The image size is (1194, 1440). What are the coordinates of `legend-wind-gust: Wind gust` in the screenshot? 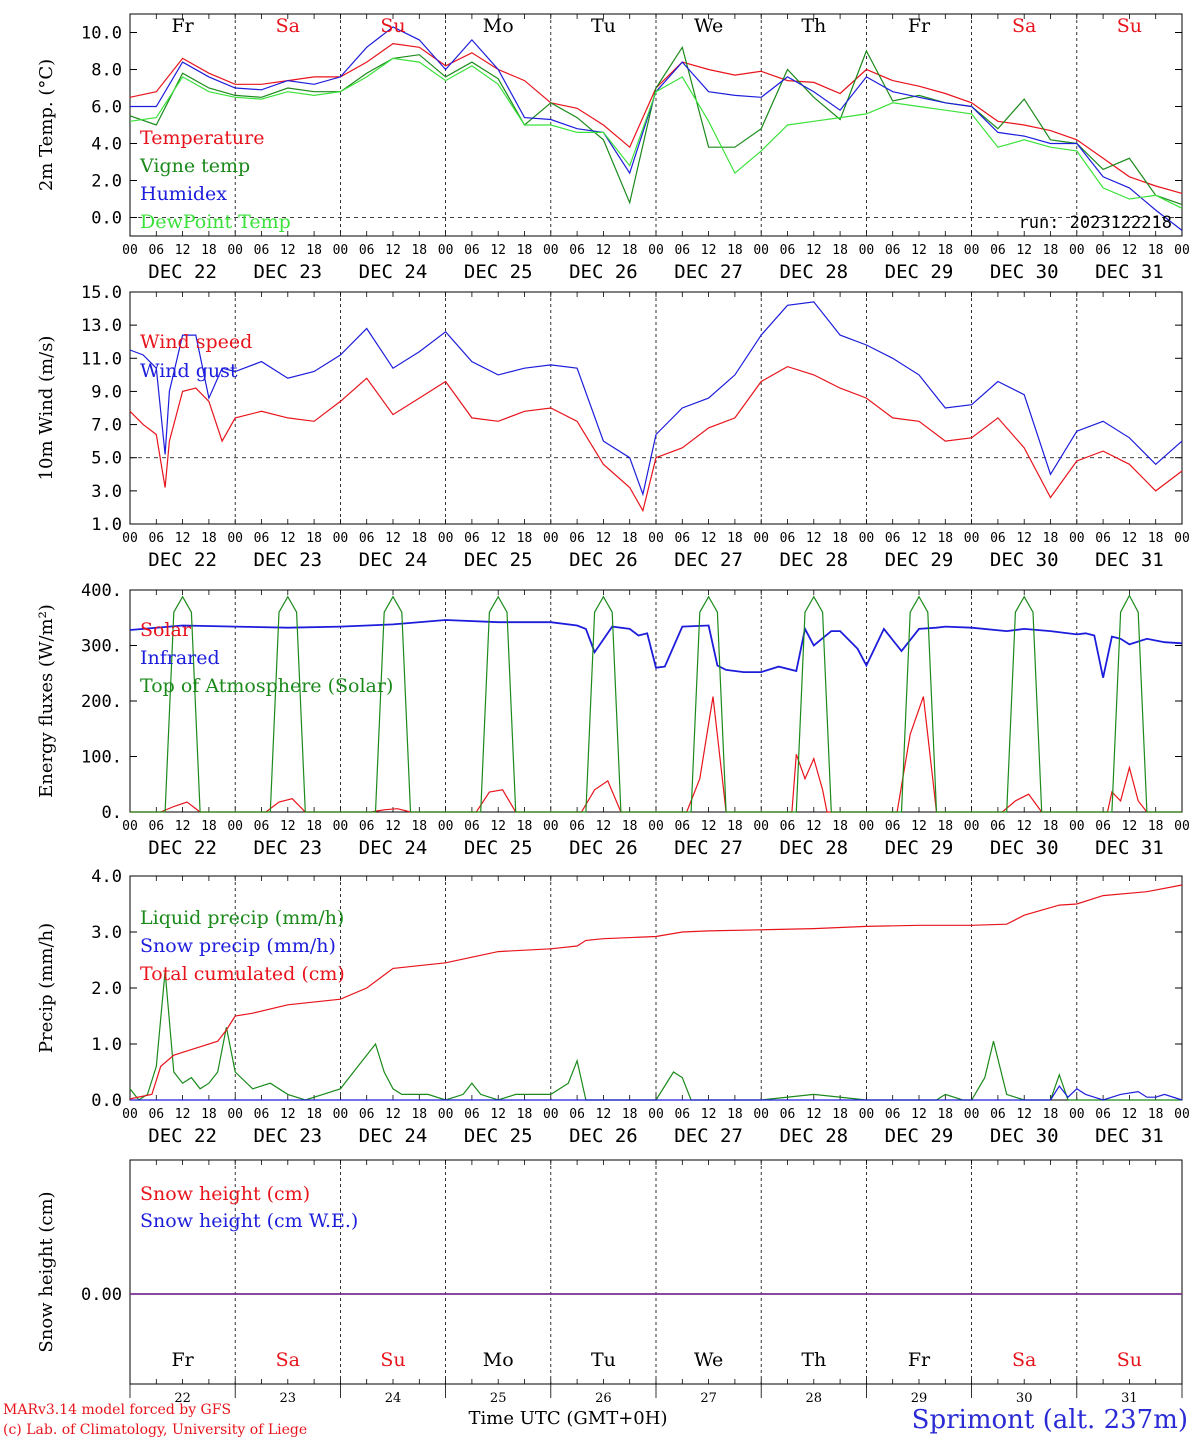 It's located at (189, 371).